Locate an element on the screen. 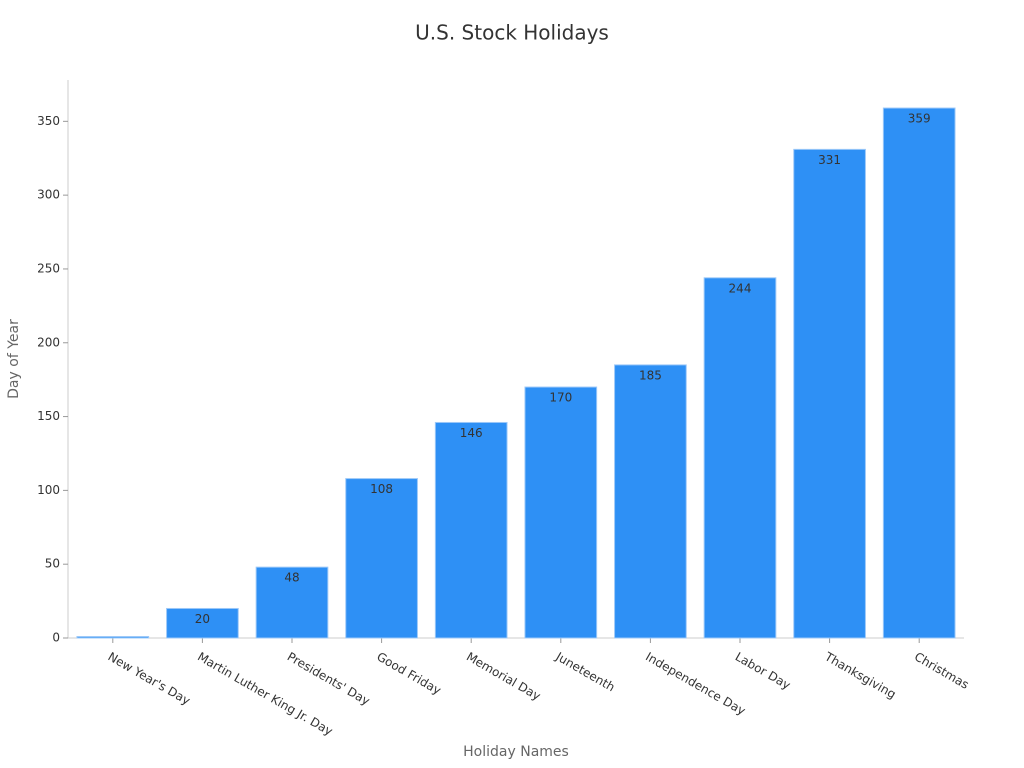 The height and width of the screenshot is (768, 1024). y-tick-label: 50 is located at coordinates (52, 564).